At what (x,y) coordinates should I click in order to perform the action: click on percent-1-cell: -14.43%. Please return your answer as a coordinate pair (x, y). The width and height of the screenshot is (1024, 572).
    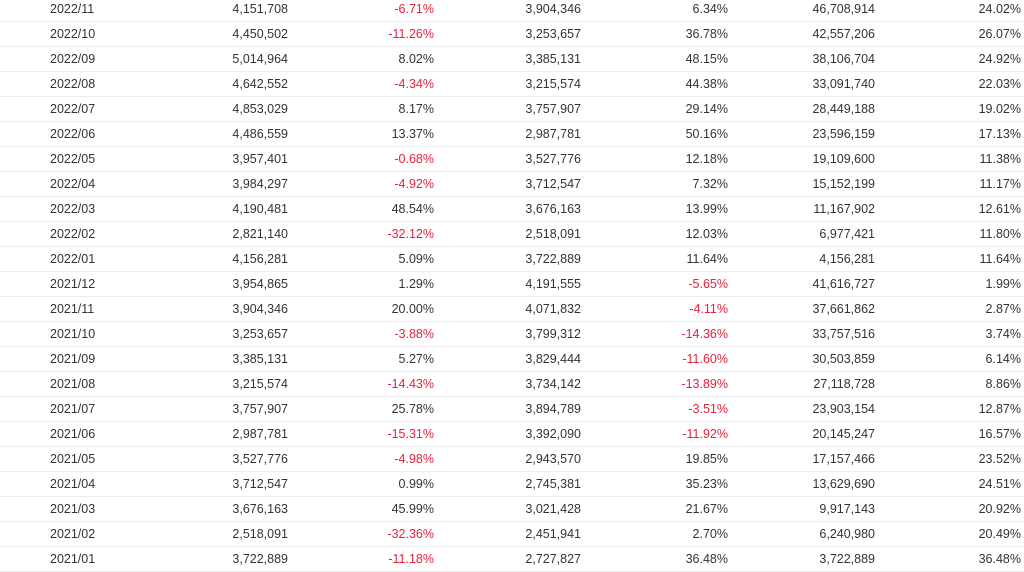
    Looking at the image, I should click on (410, 384).